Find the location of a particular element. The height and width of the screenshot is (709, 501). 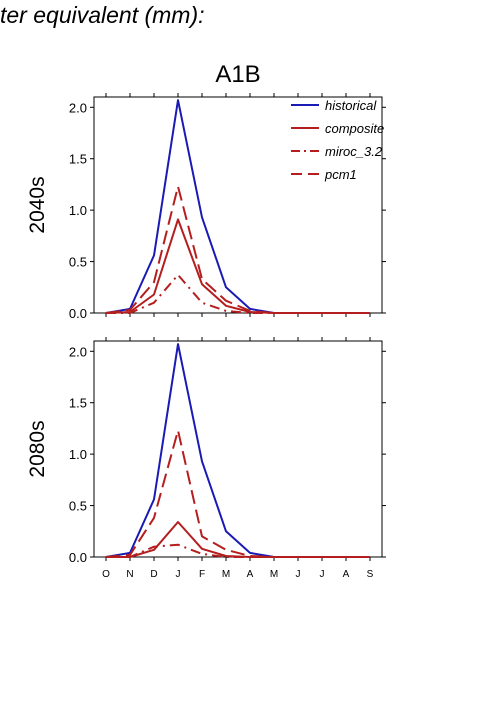

series-line-composite is located at coordinates (238, 539).